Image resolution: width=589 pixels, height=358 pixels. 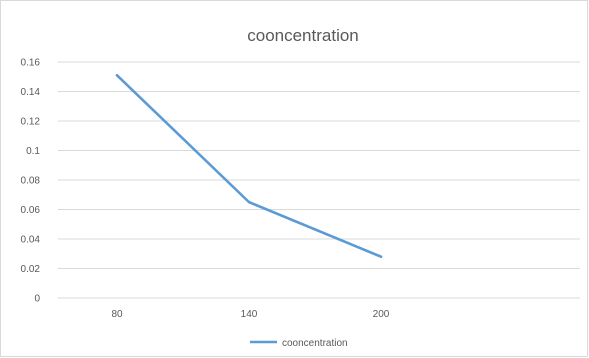 I want to click on y-tick-label: 0, so click(x=37, y=299).